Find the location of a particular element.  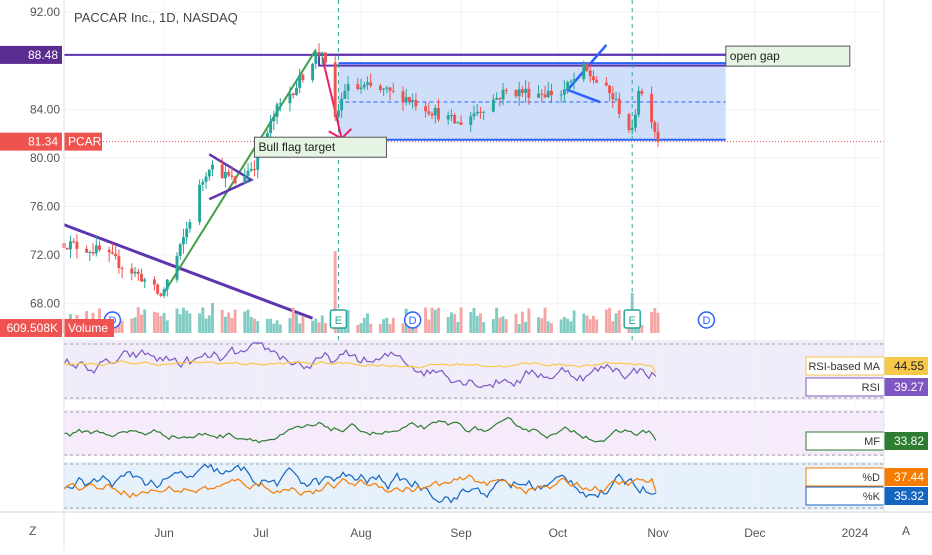

stoch-d-line is located at coordinates (360, 486).